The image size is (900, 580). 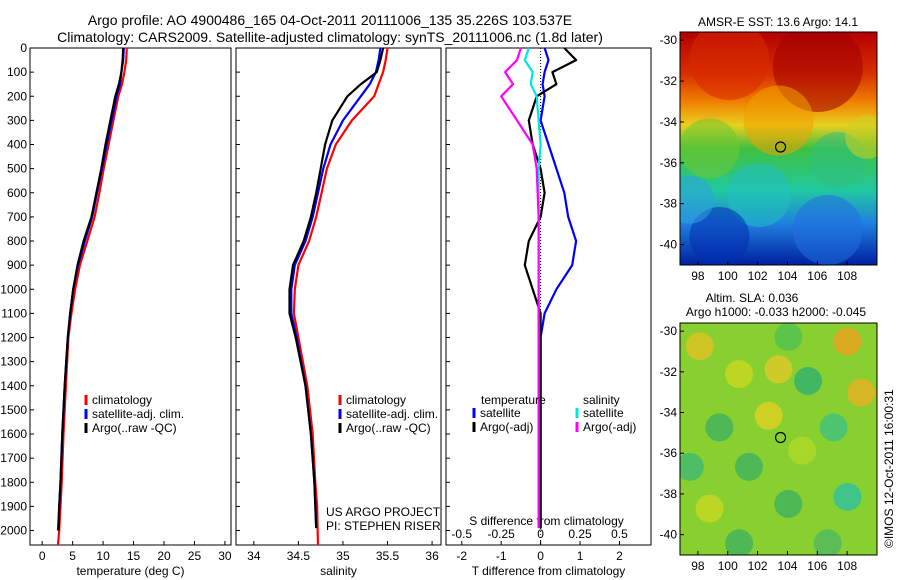 What do you see at coordinates (776, 312) in the screenshot?
I see `sla-map-subtitle: Argo h1000: -0.033 h2000: -0.045` at bounding box center [776, 312].